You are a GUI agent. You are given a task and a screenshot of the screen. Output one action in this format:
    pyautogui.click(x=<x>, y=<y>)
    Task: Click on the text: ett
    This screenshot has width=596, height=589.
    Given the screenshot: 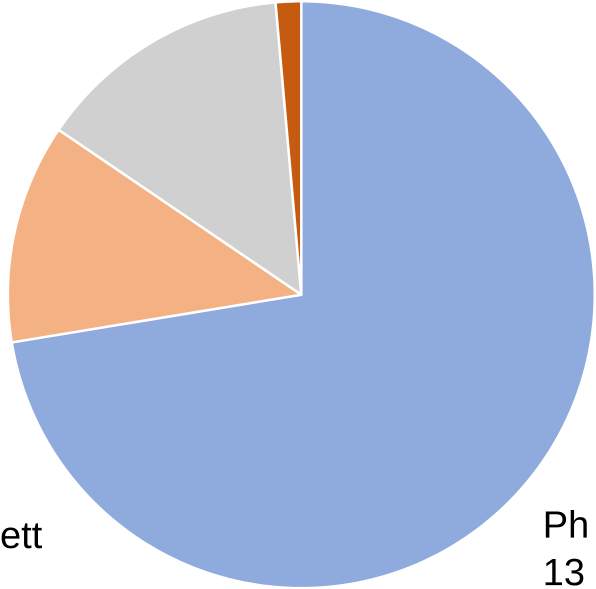 What is the action you would take?
    pyautogui.click(x=22, y=535)
    